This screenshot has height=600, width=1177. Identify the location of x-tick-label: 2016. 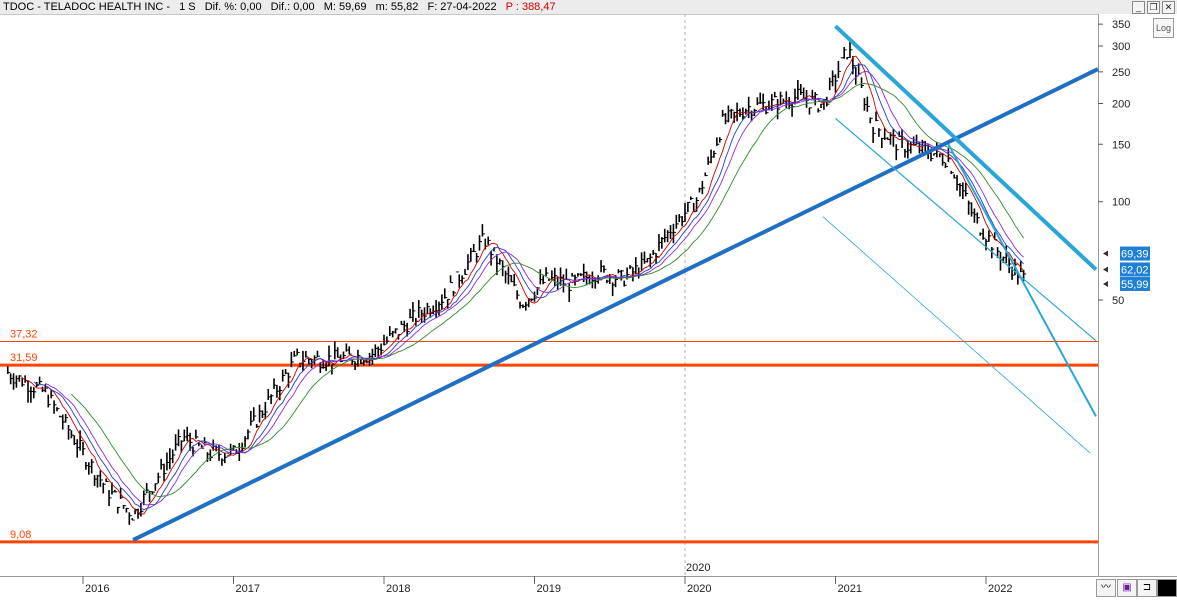
(97, 589).